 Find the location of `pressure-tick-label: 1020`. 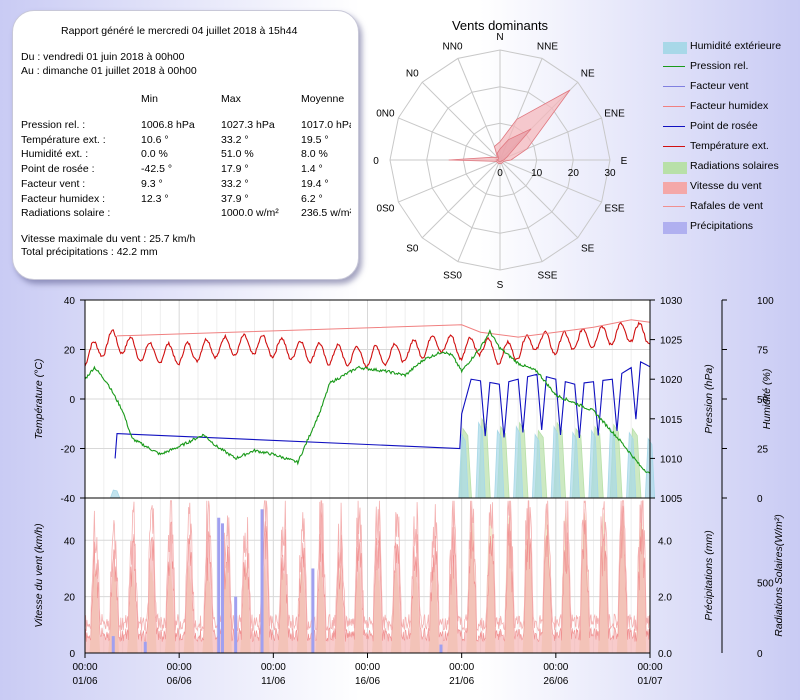

pressure-tick-label: 1020 is located at coordinates (671, 380).